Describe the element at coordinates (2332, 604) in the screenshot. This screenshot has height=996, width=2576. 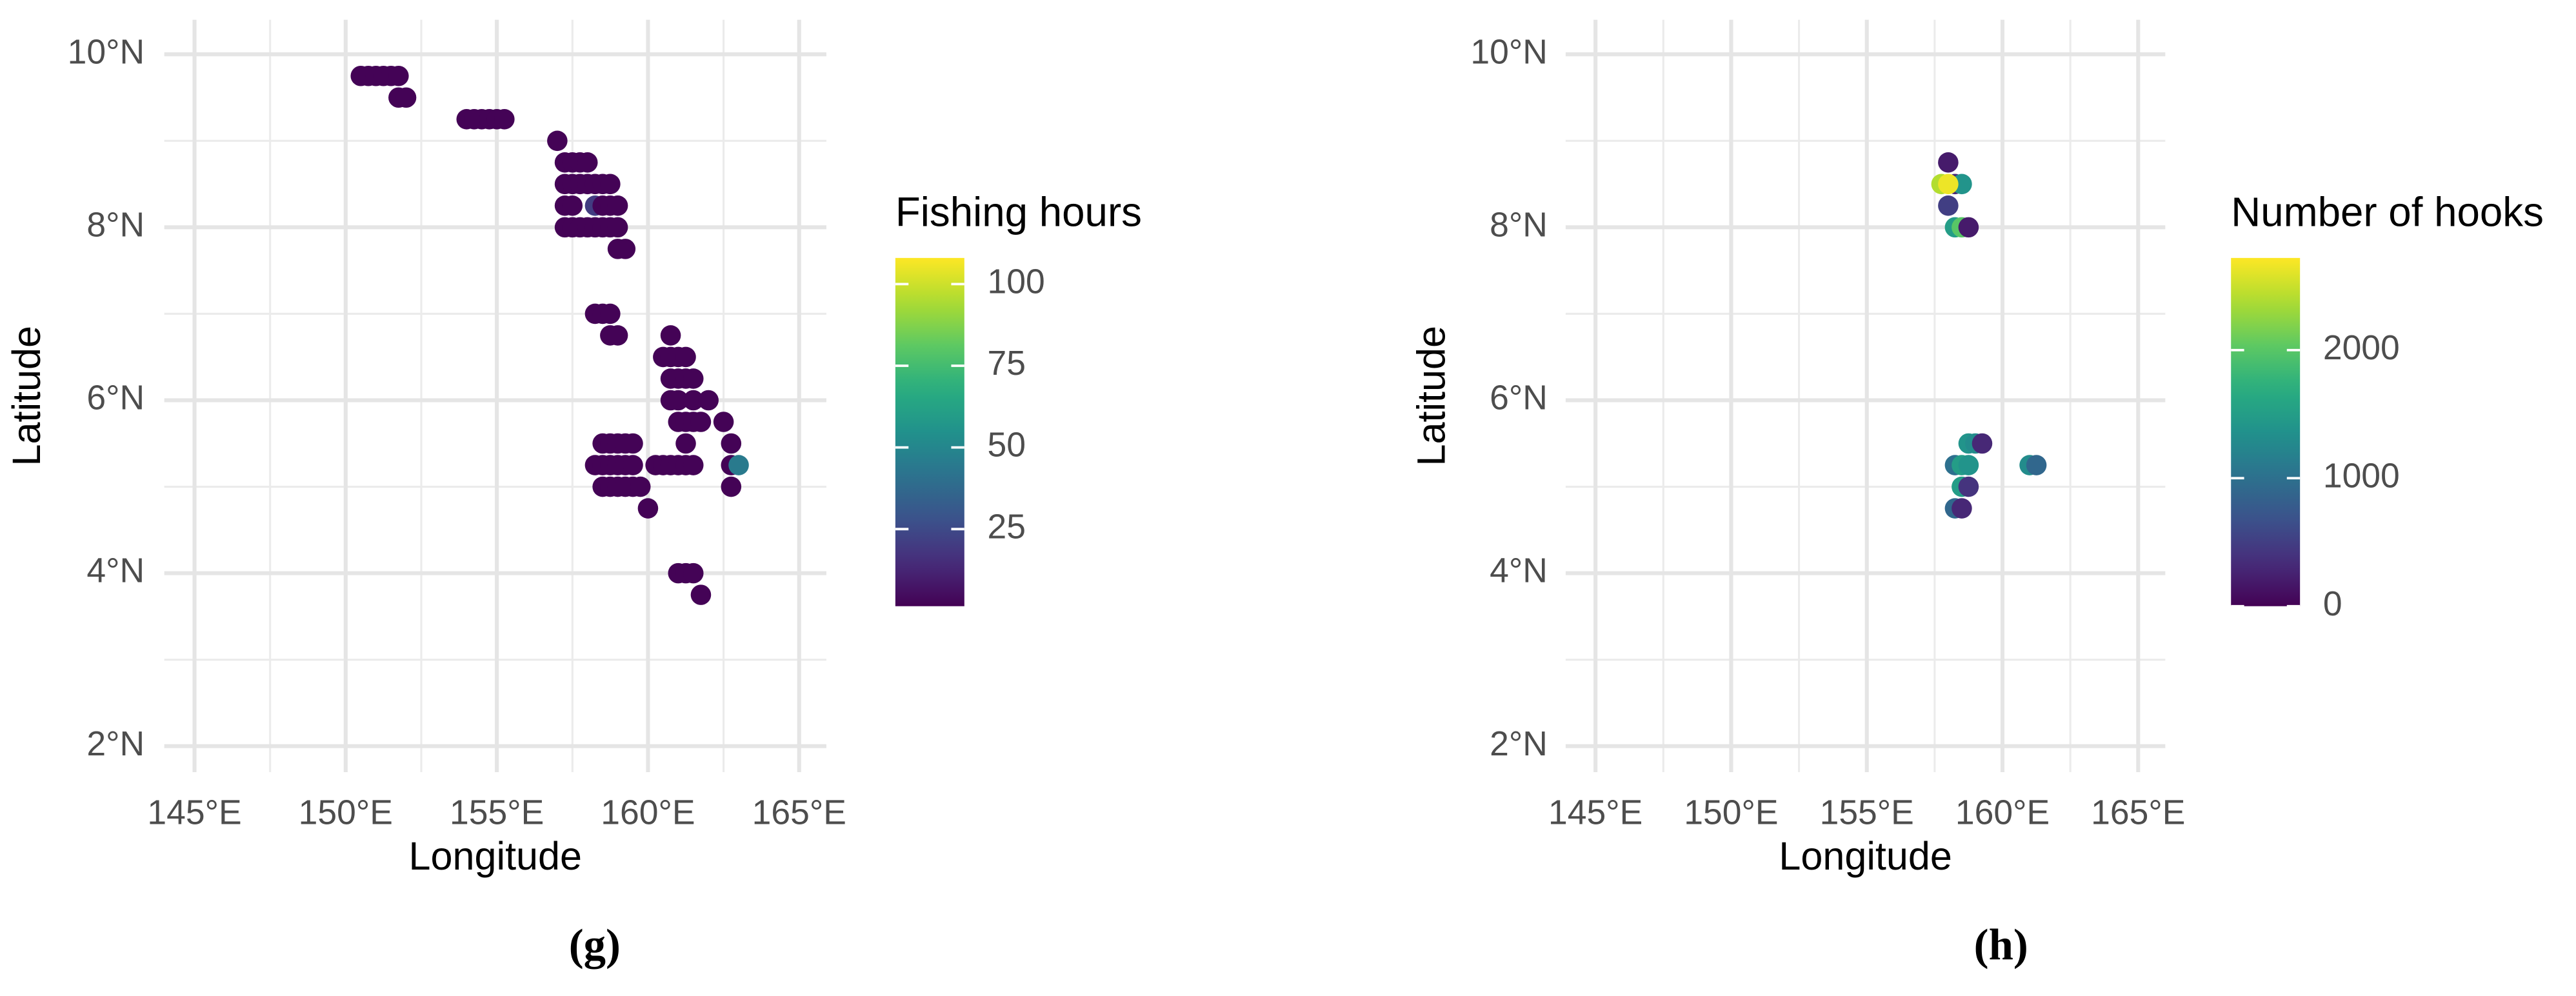
I see `colorbar-tick-label: 0` at that location.